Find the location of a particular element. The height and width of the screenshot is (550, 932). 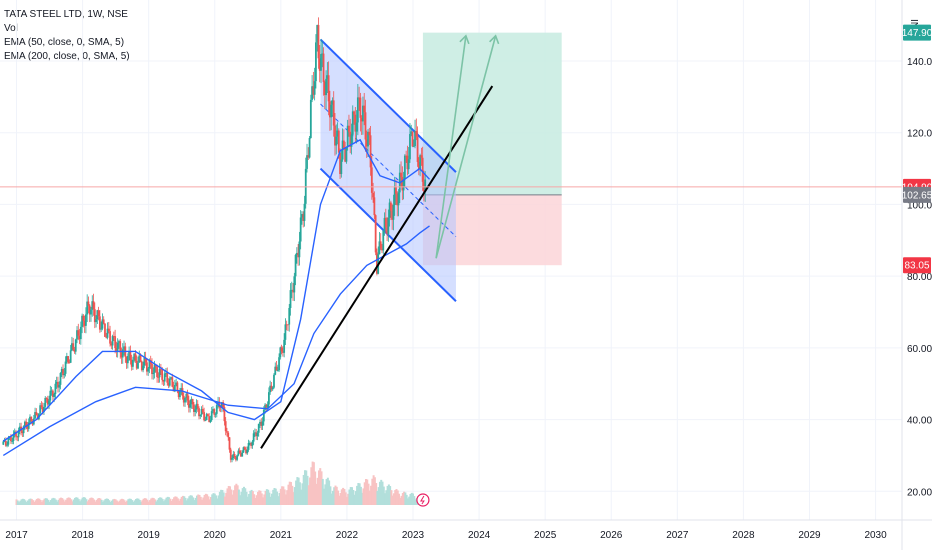

x-tick-label: 2020 is located at coordinates (215, 535).